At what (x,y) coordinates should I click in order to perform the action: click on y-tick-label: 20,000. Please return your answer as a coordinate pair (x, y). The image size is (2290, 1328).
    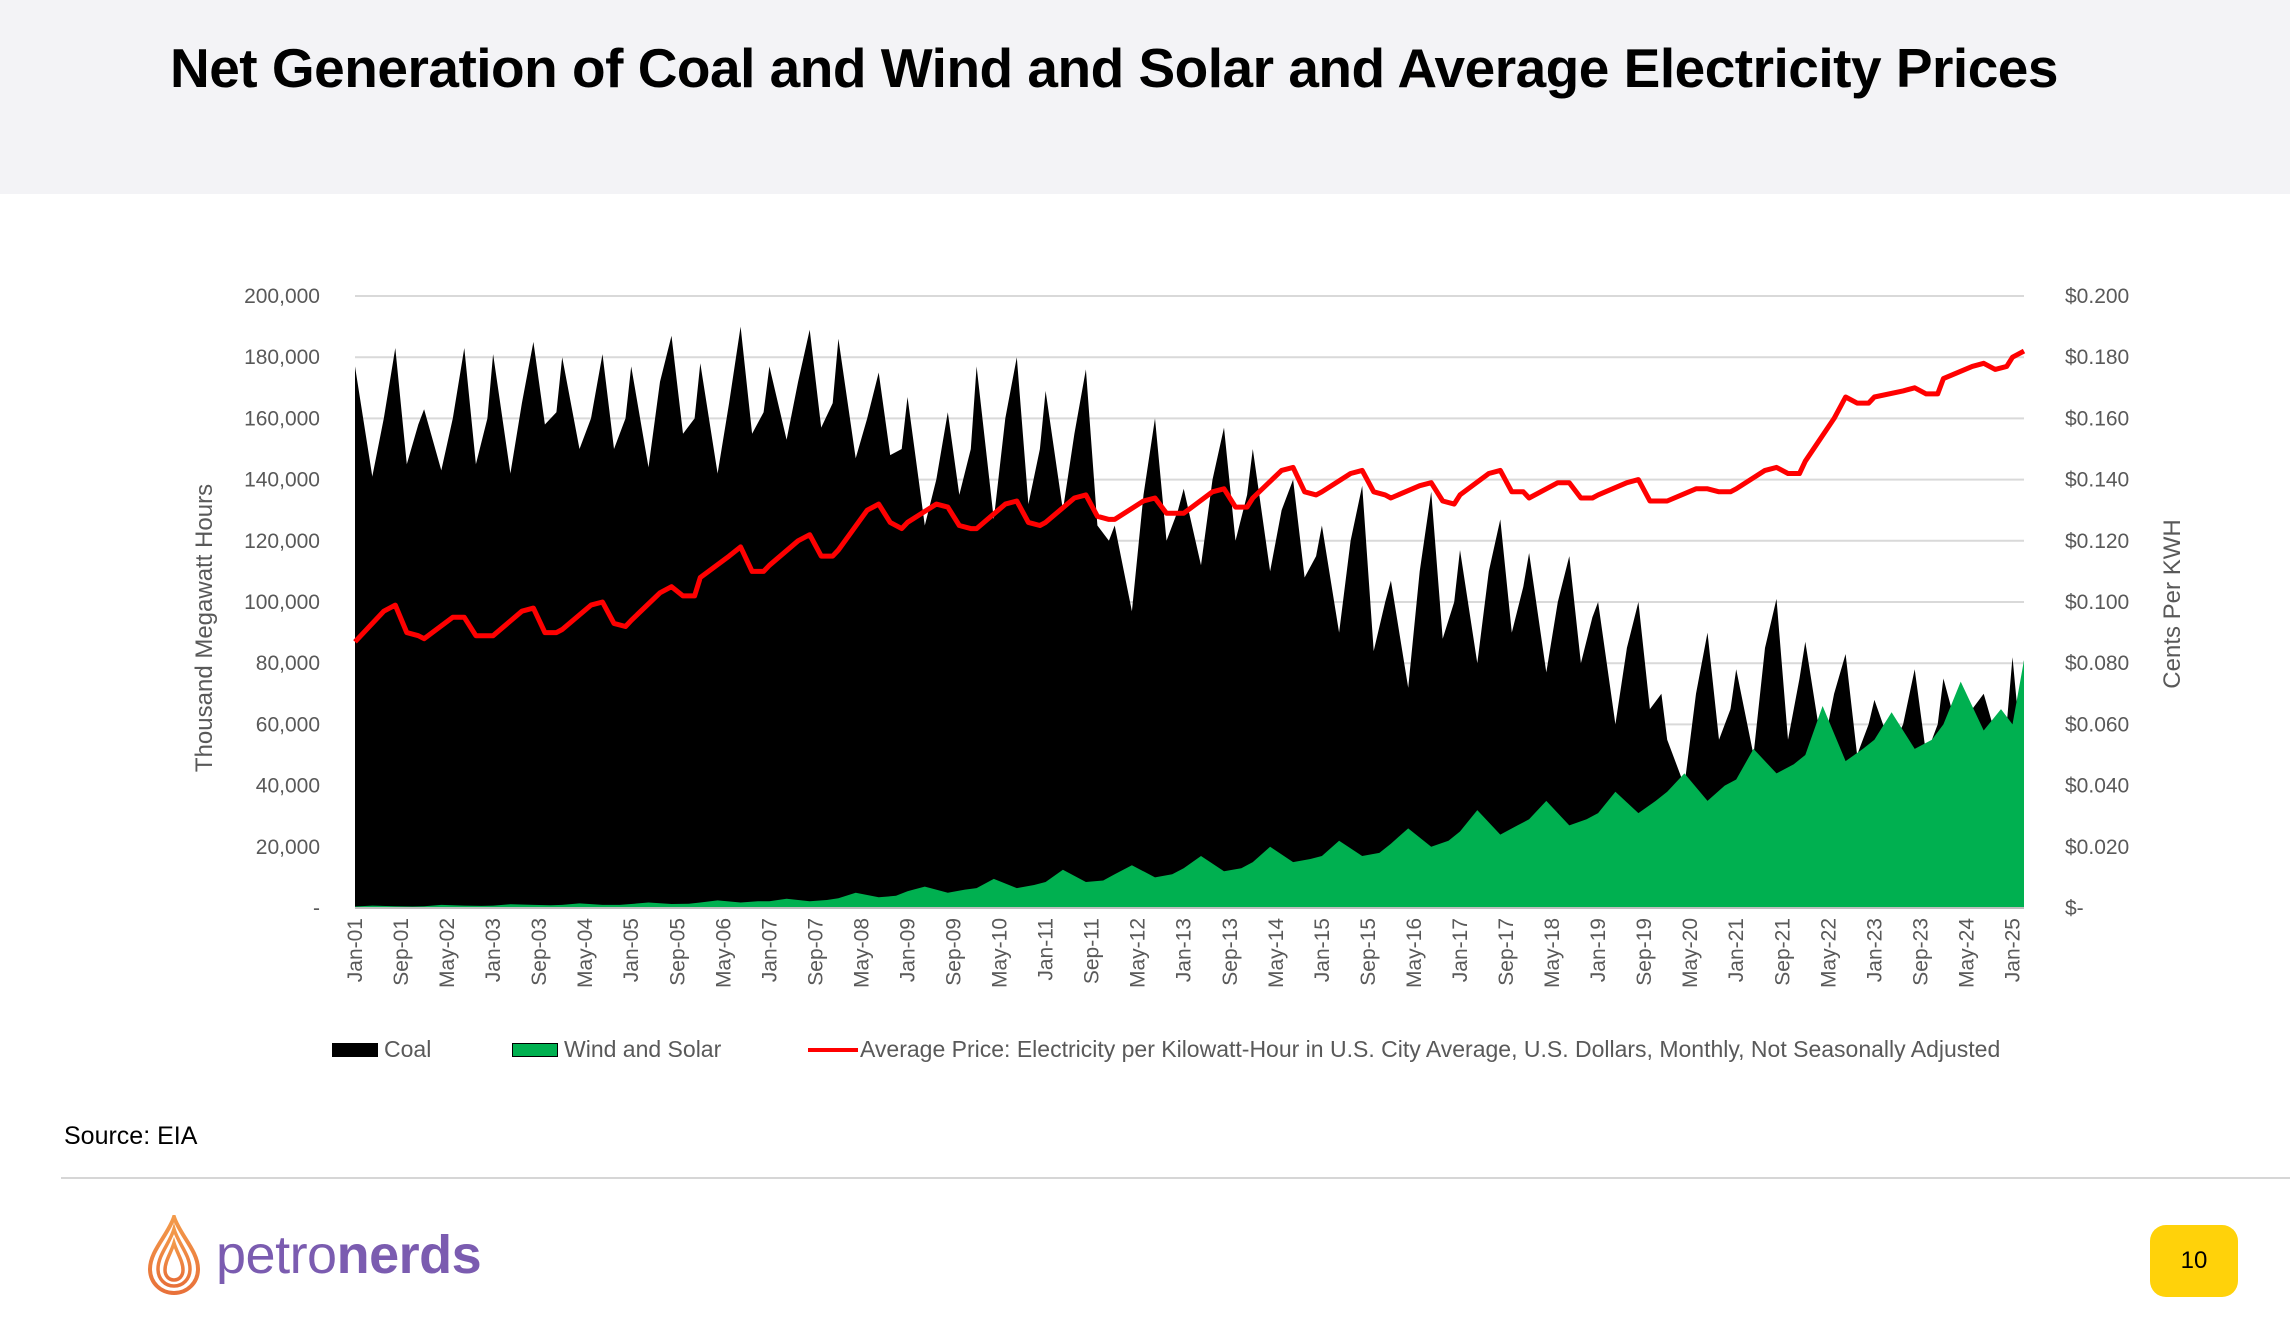
    Looking at the image, I should click on (288, 847).